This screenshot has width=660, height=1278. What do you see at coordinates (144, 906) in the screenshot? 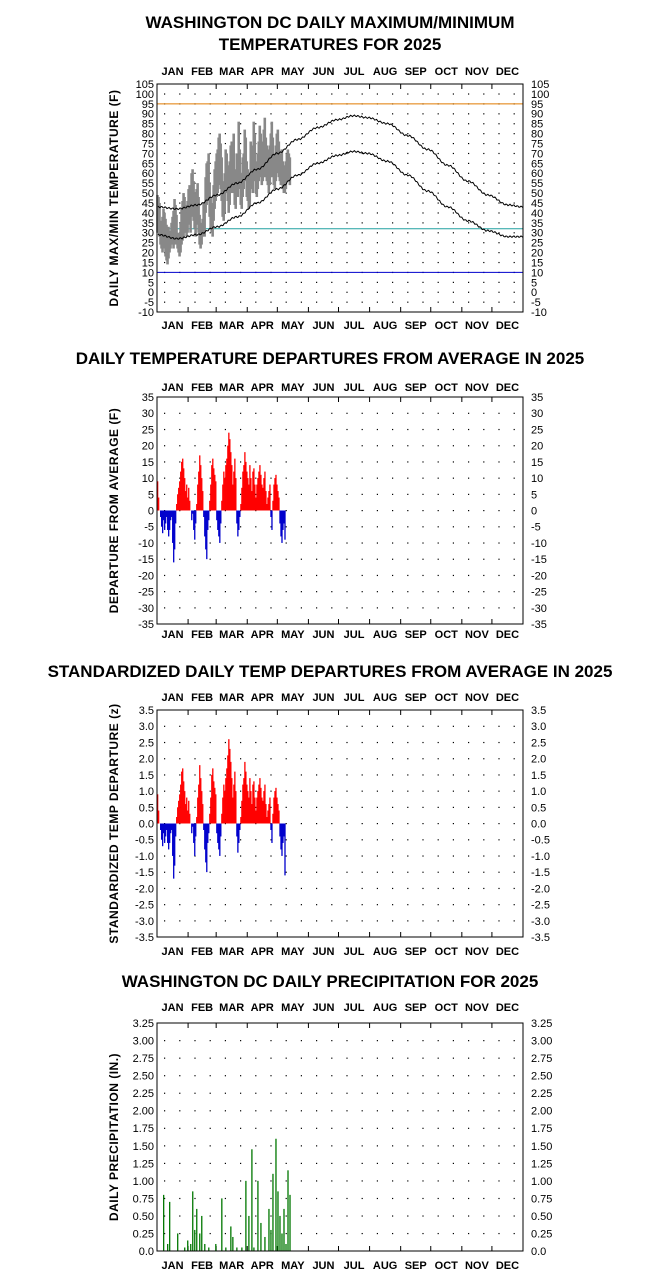
I see `y-tick-left: -2.5` at bounding box center [144, 906].